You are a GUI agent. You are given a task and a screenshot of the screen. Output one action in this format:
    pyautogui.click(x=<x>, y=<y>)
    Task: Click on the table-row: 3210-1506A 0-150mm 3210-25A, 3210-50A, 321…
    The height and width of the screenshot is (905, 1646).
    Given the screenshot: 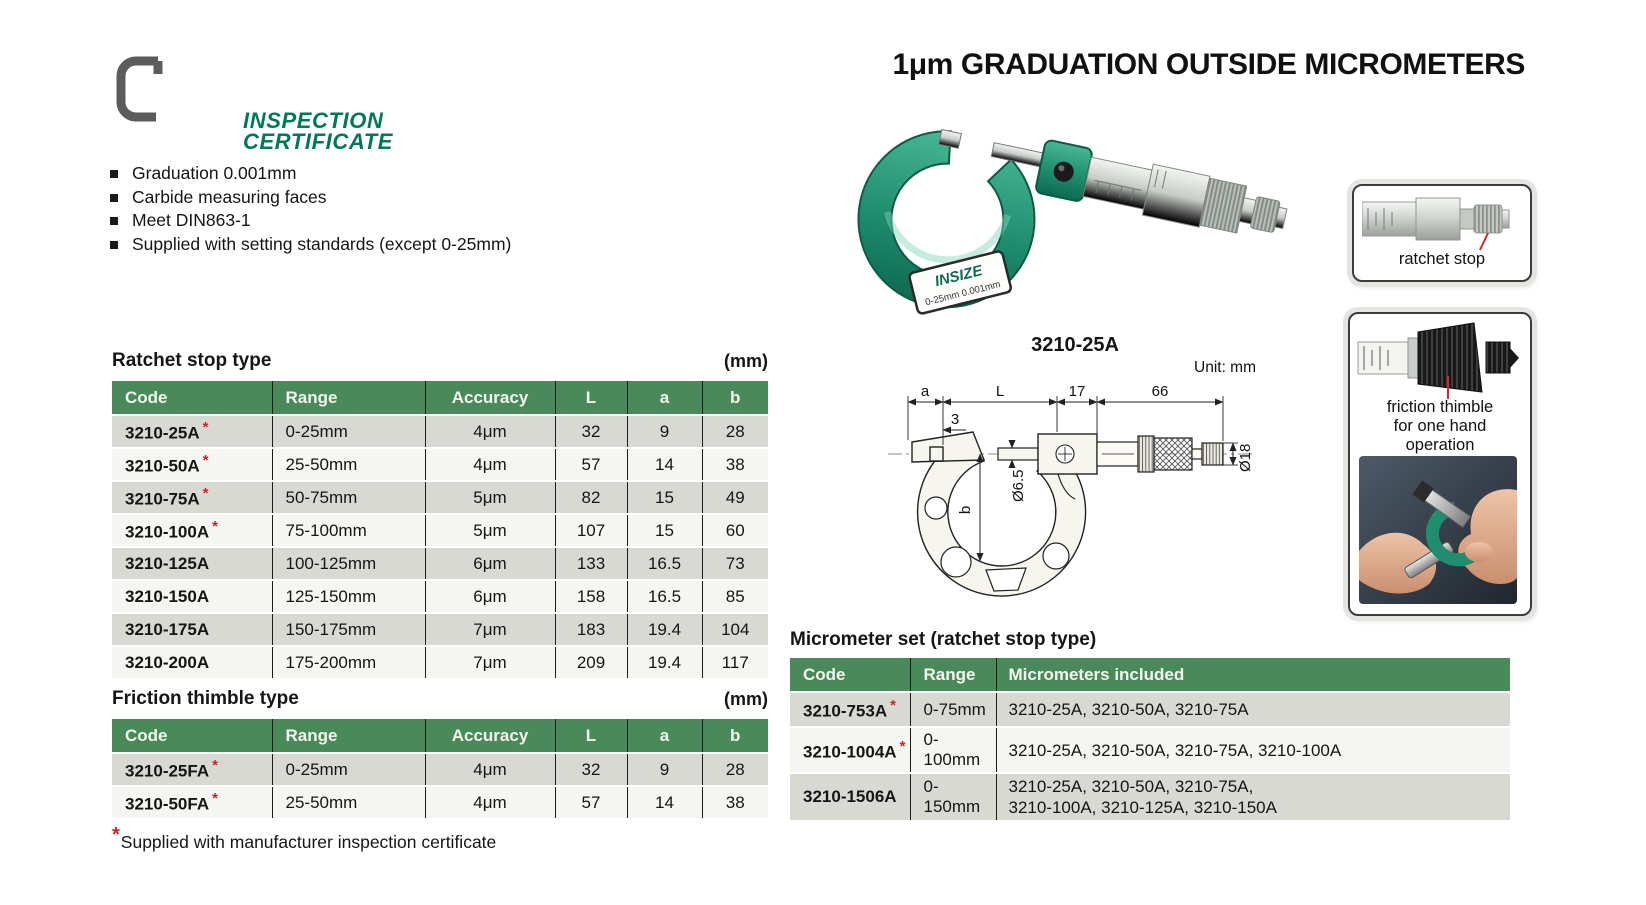 What is the action you would take?
    pyautogui.click(x=1150, y=796)
    